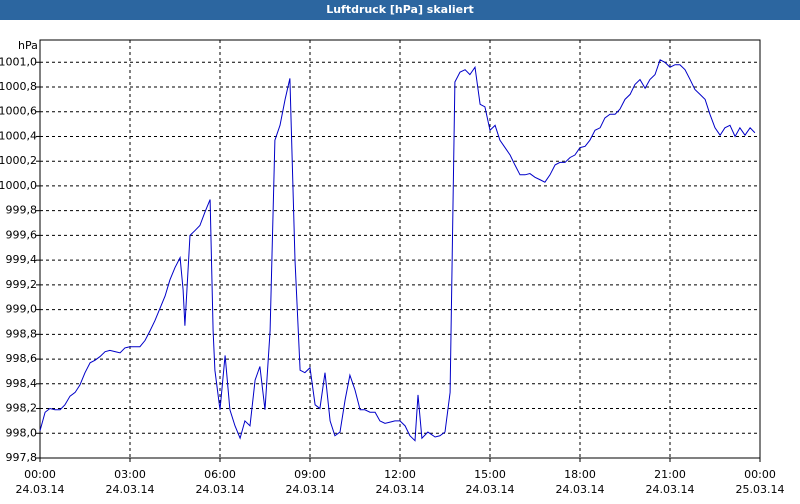 The image size is (800, 504). What do you see at coordinates (18, 111) in the screenshot?
I see `y-tick-label: 1000,6` at bounding box center [18, 111].